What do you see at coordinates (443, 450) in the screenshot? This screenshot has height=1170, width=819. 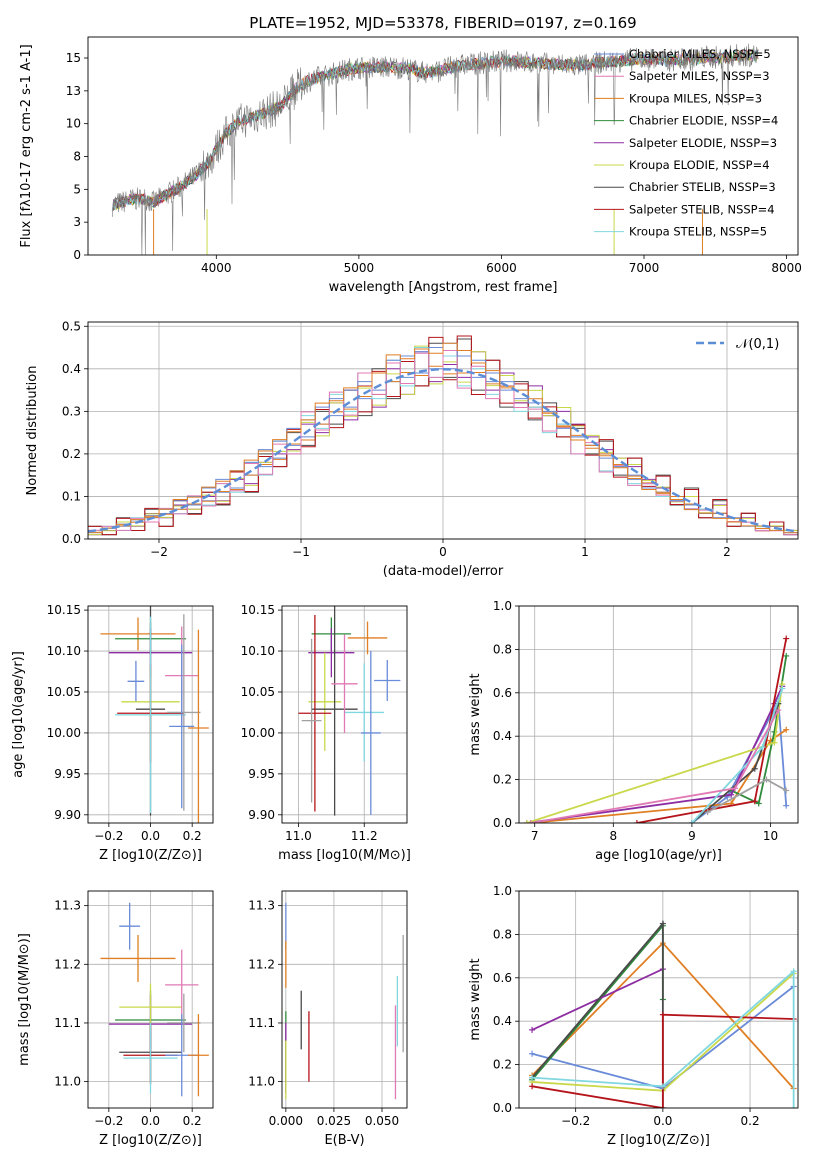 I see `normal-curve-line` at bounding box center [443, 450].